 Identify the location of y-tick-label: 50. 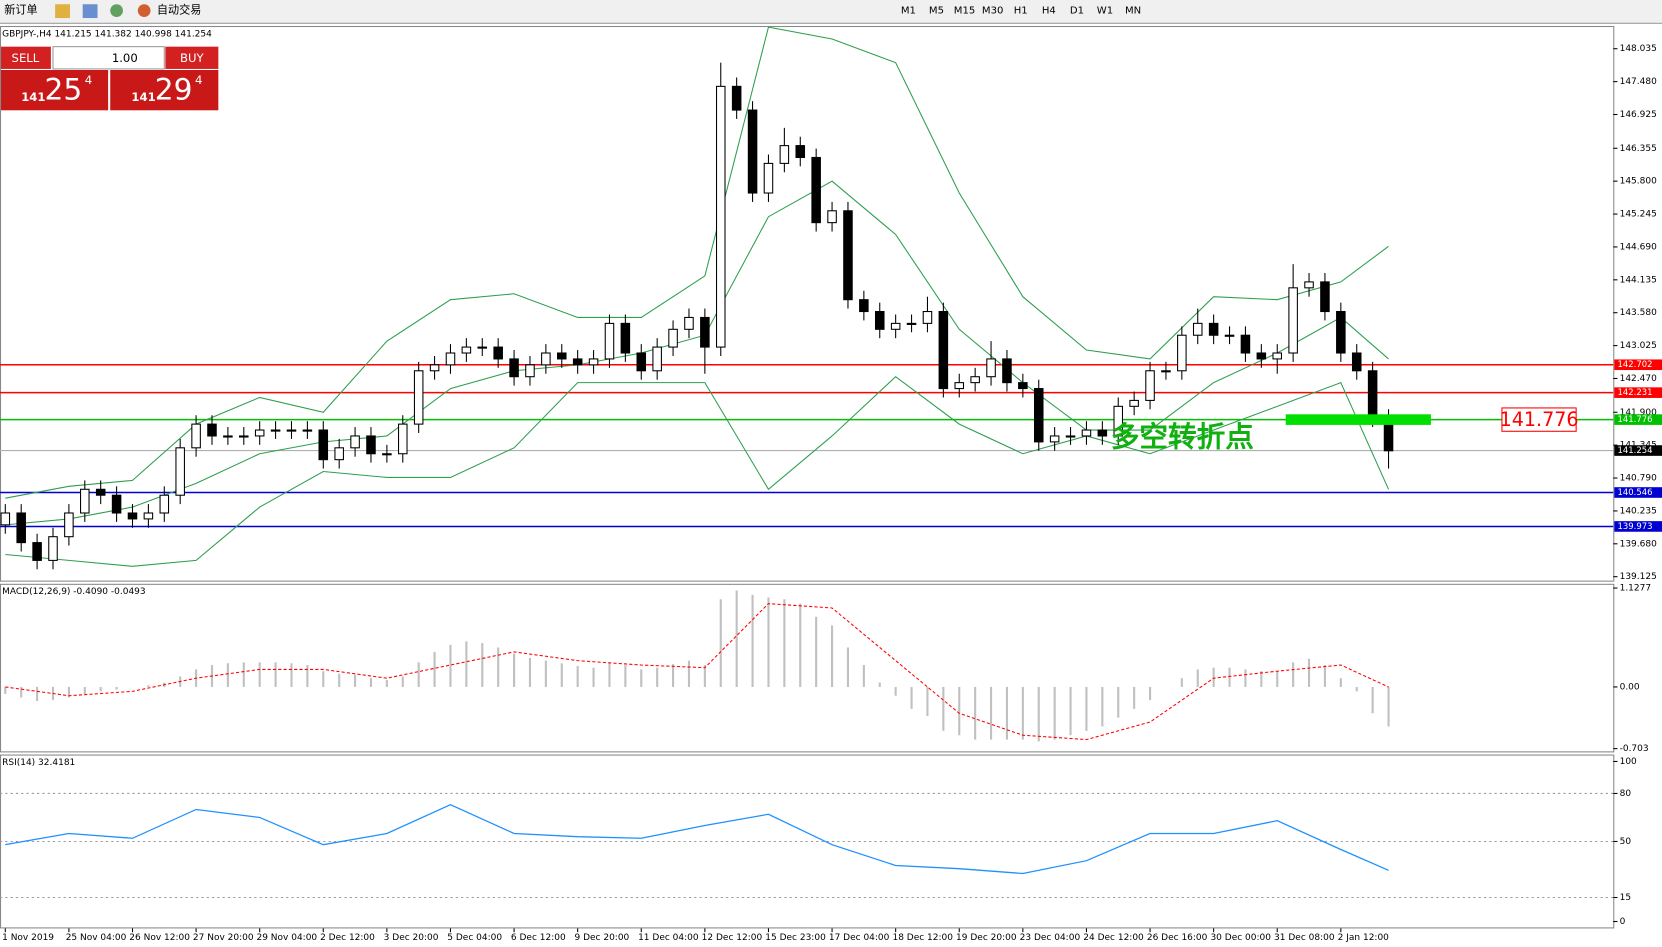
(1626, 842).